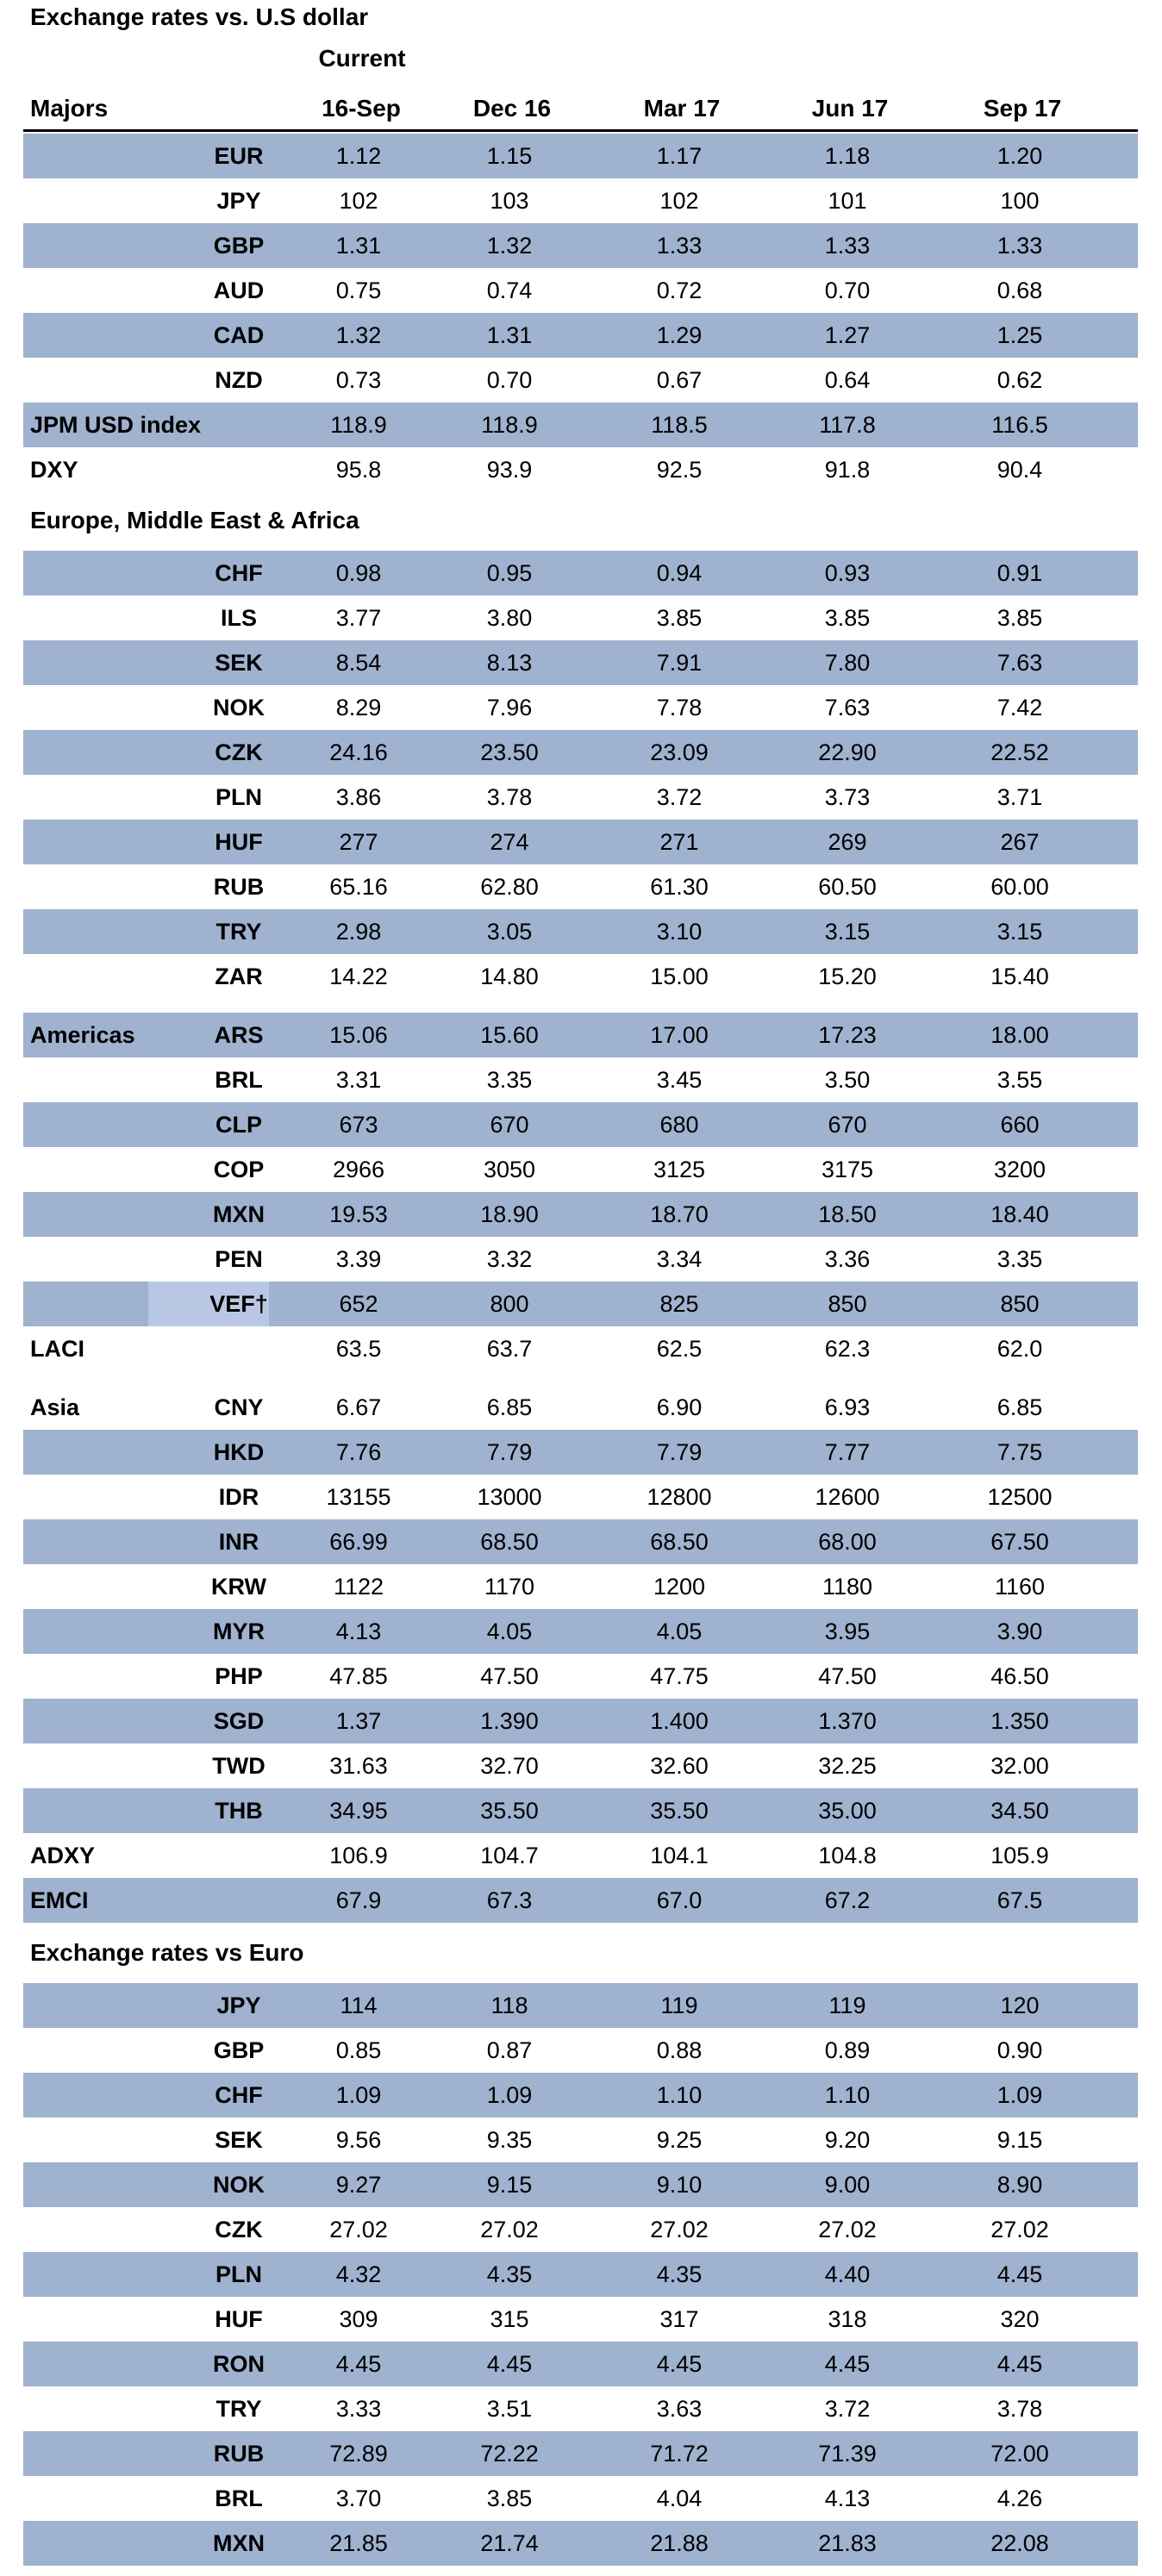 The image size is (1162, 2576). What do you see at coordinates (1019, 1900) in the screenshot?
I see `rate-value: 67.5` at bounding box center [1019, 1900].